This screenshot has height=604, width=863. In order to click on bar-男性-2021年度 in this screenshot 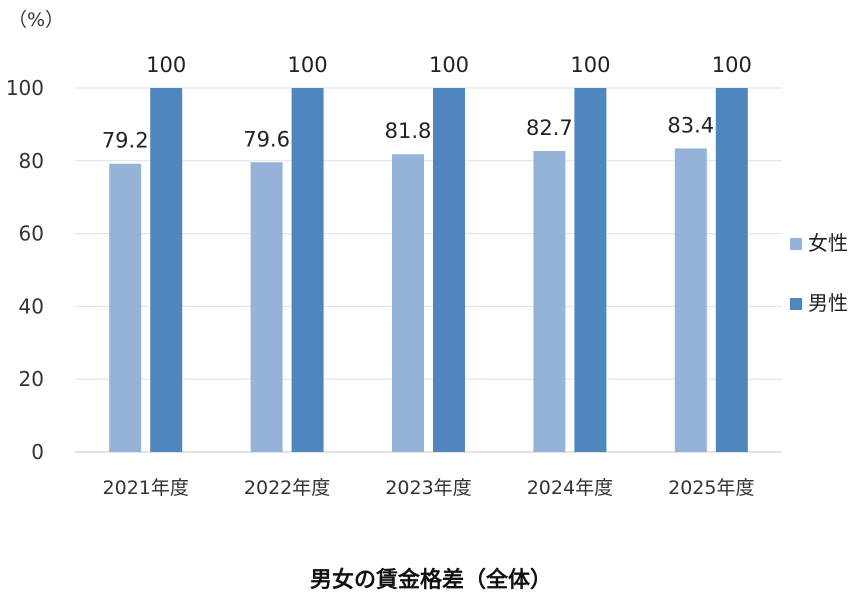, I will do `click(166, 270)`.